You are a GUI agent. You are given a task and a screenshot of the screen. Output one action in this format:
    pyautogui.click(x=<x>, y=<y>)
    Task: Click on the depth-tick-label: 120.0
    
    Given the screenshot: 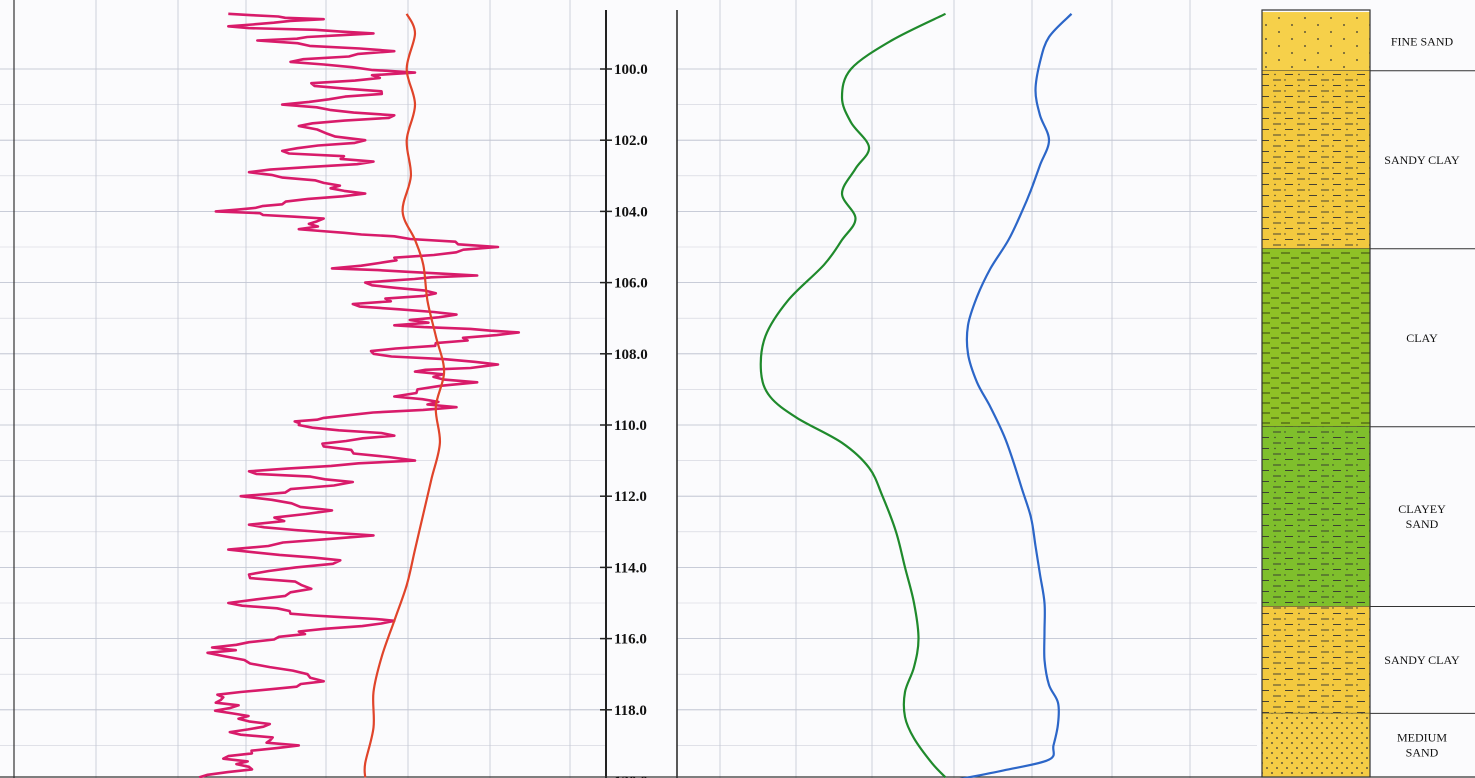 What is the action you would take?
    pyautogui.click(x=631, y=776)
    